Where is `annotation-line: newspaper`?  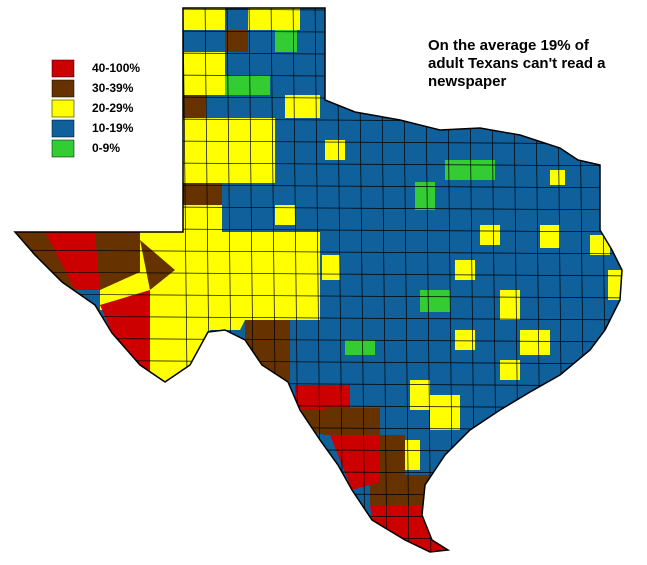 annotation-line: newspaper is located at coordinates (467, 81).